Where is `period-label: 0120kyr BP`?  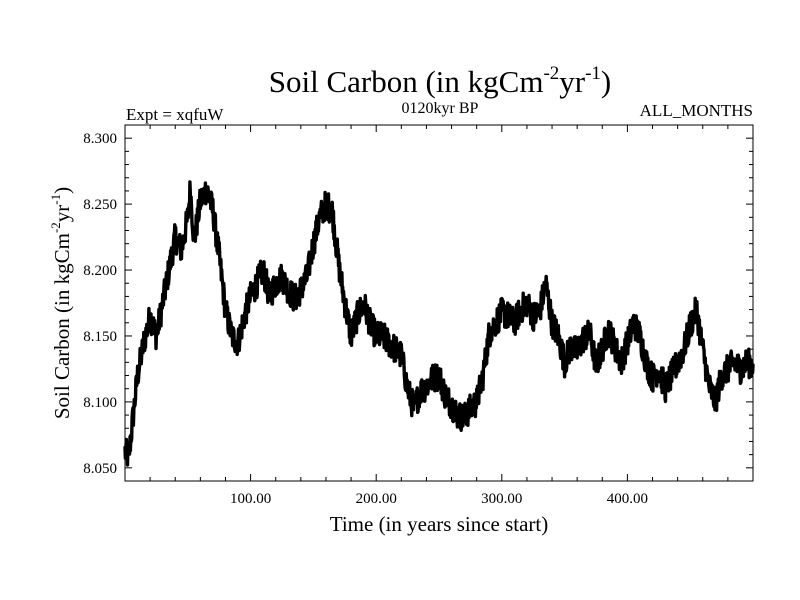
period-label: 0120kyr BP is located at coordinates (440, 108).